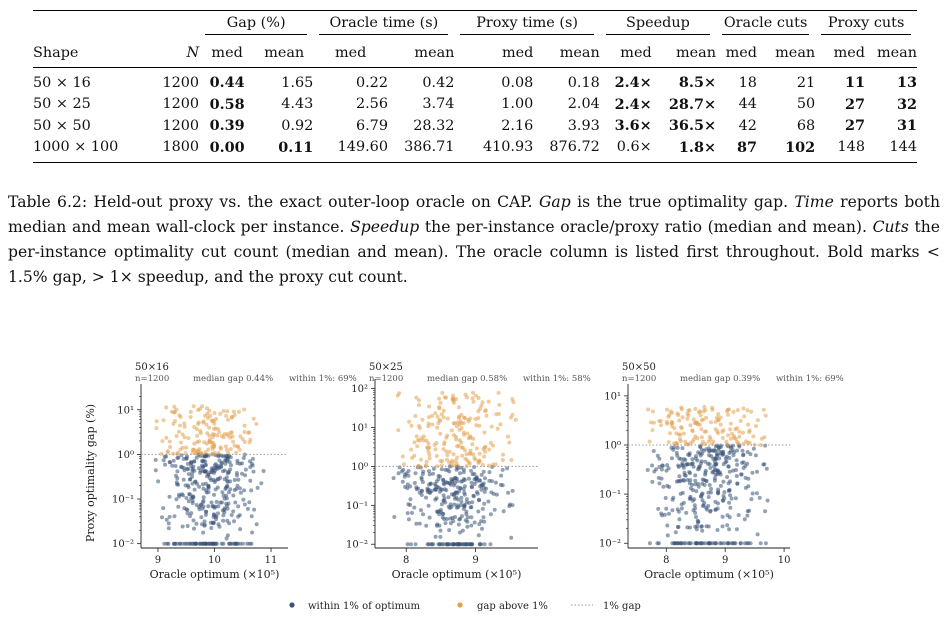 This screenshot has height=619, width=947. I want to click on oracle-cuts-med-cell: 44, so click(747, 104).